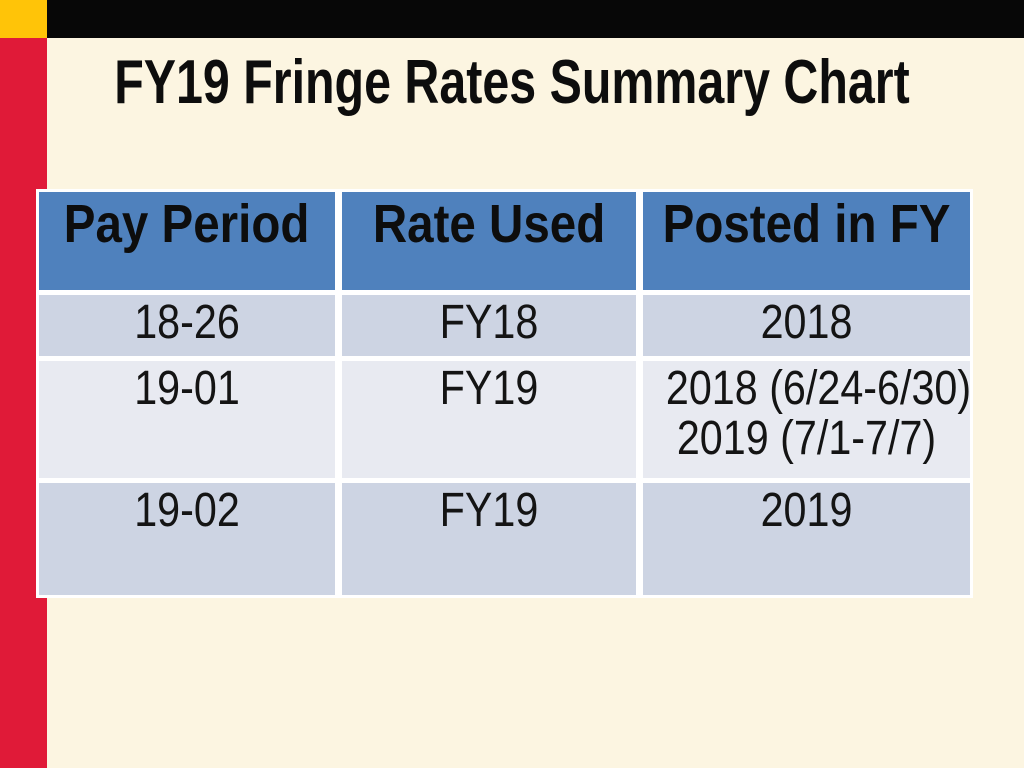  What do you see at coordinates (23, 19) in the screenshot?
I see `yellow-corner-block` at bounding box center [23, 19].